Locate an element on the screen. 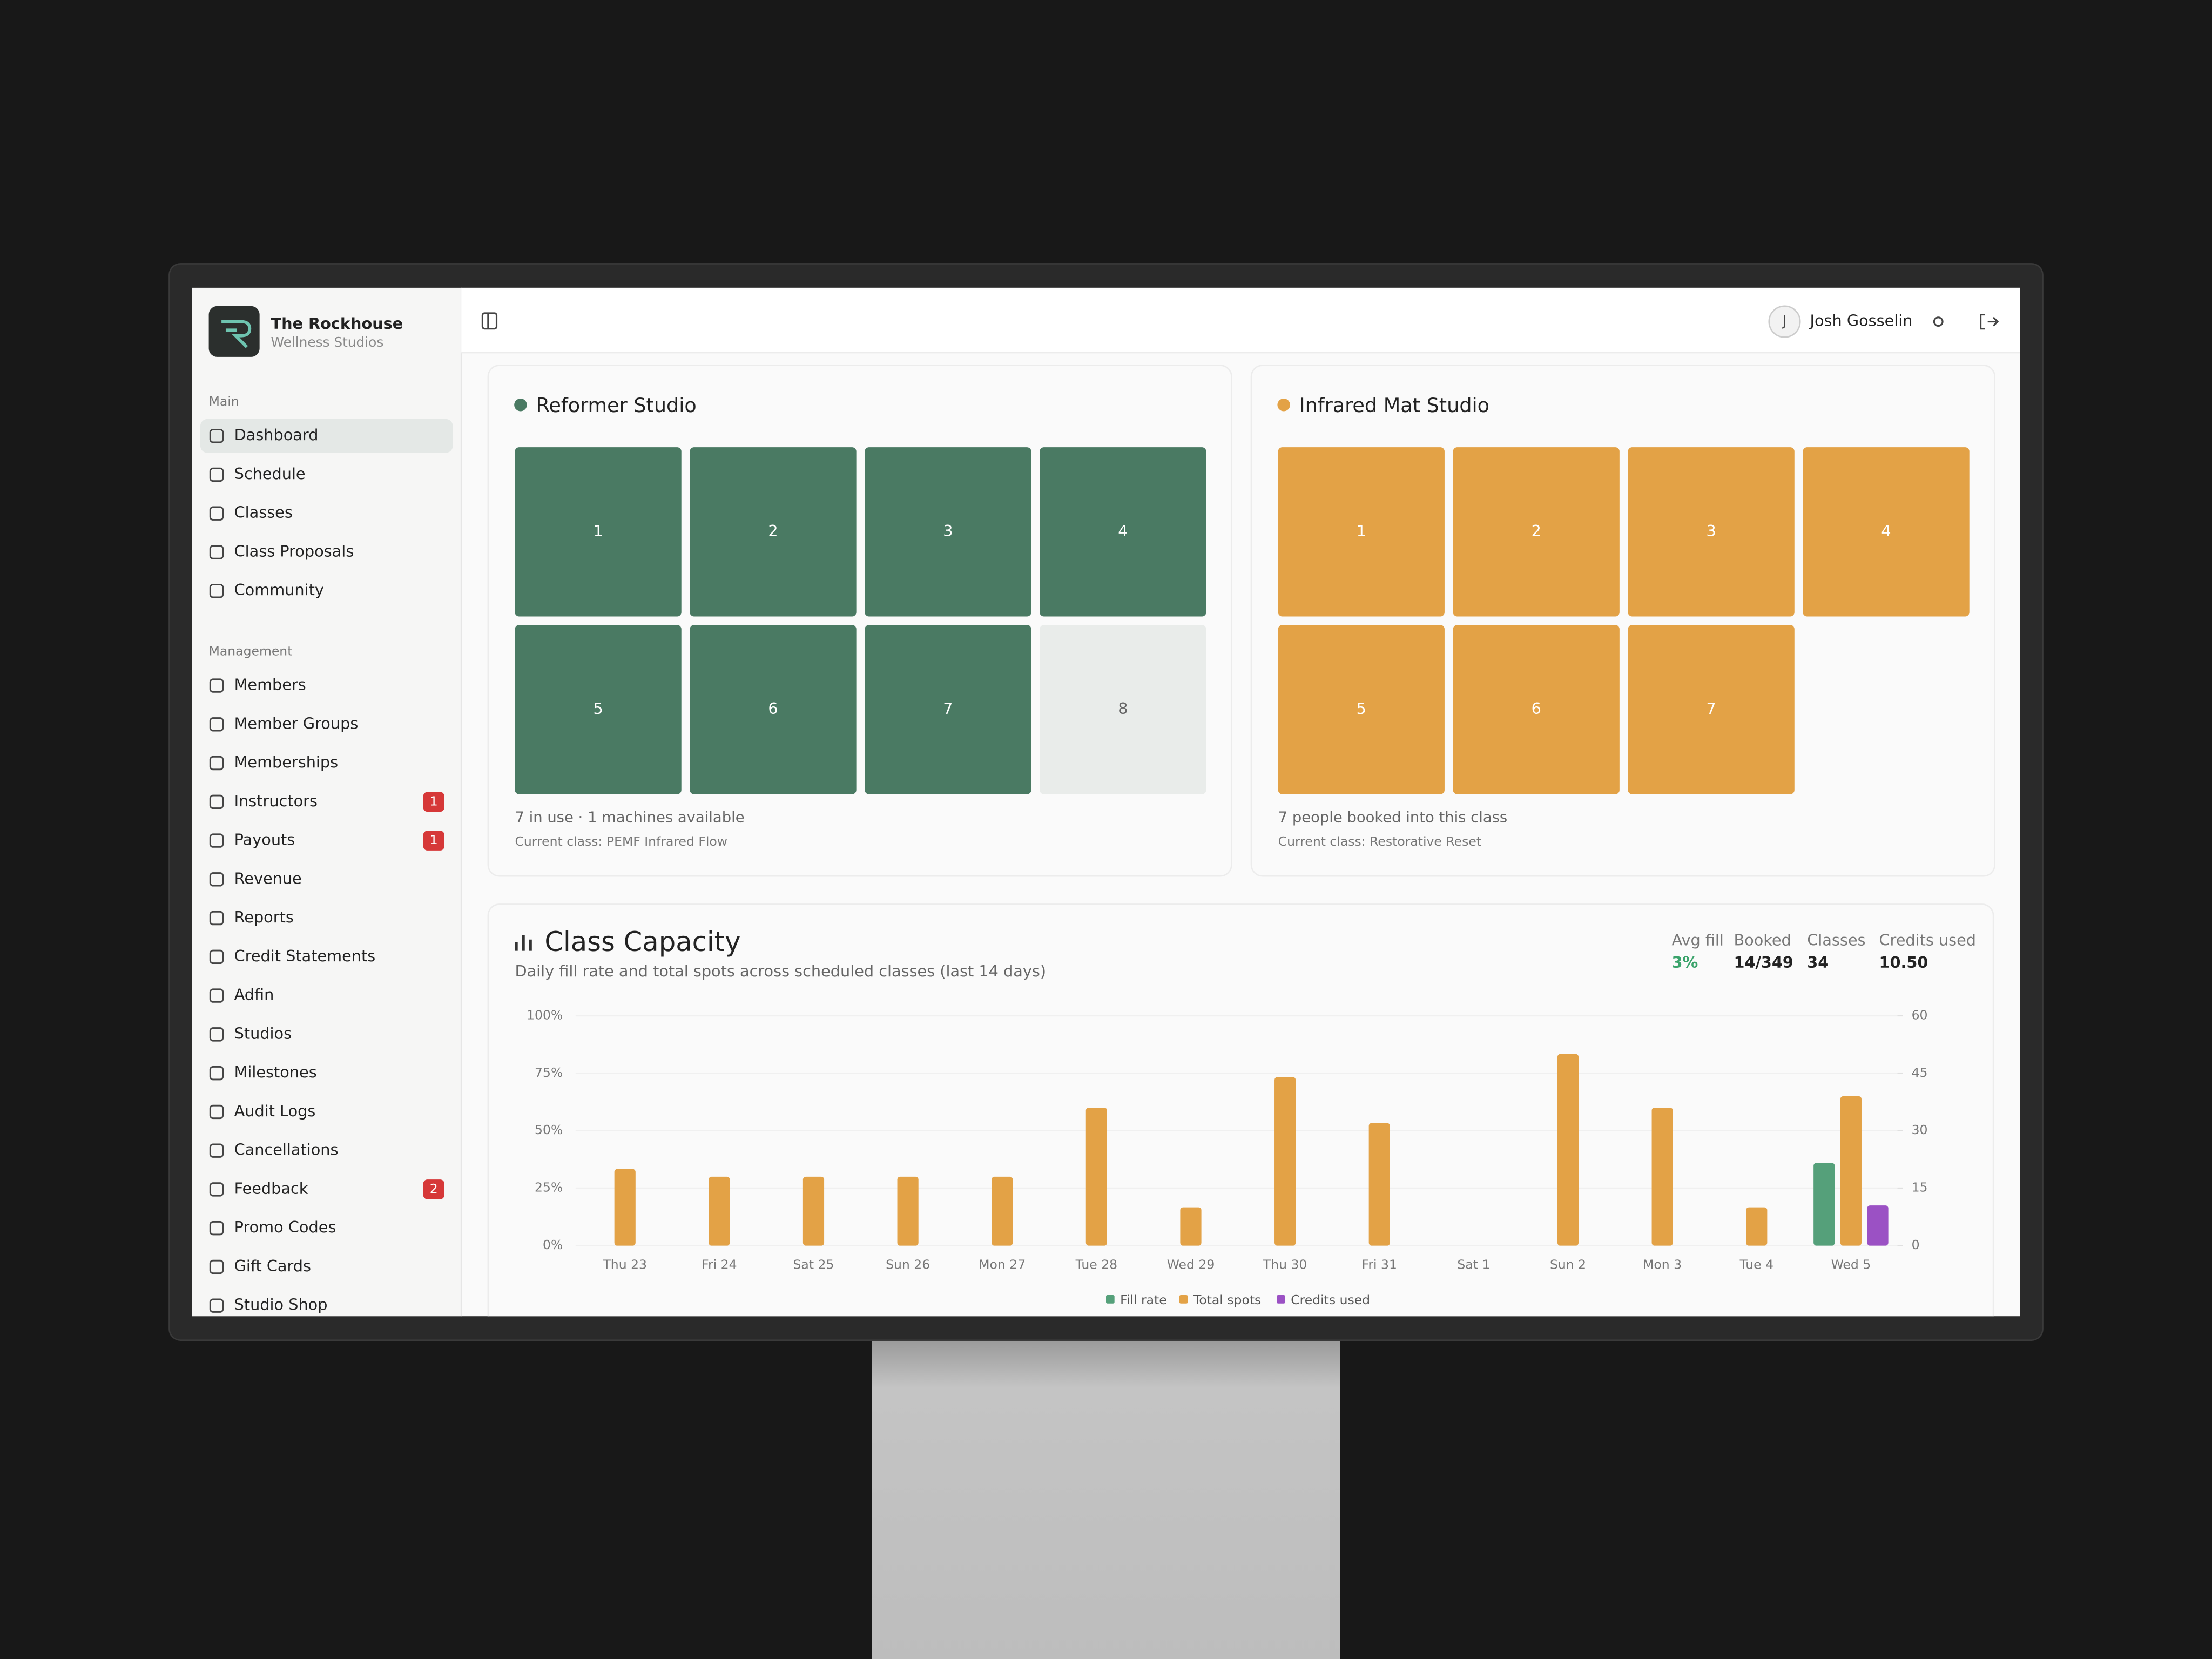 This screenshot has width=2212, height=1659. legend-label: Fill rate is located at coordinates (1143, 1299).